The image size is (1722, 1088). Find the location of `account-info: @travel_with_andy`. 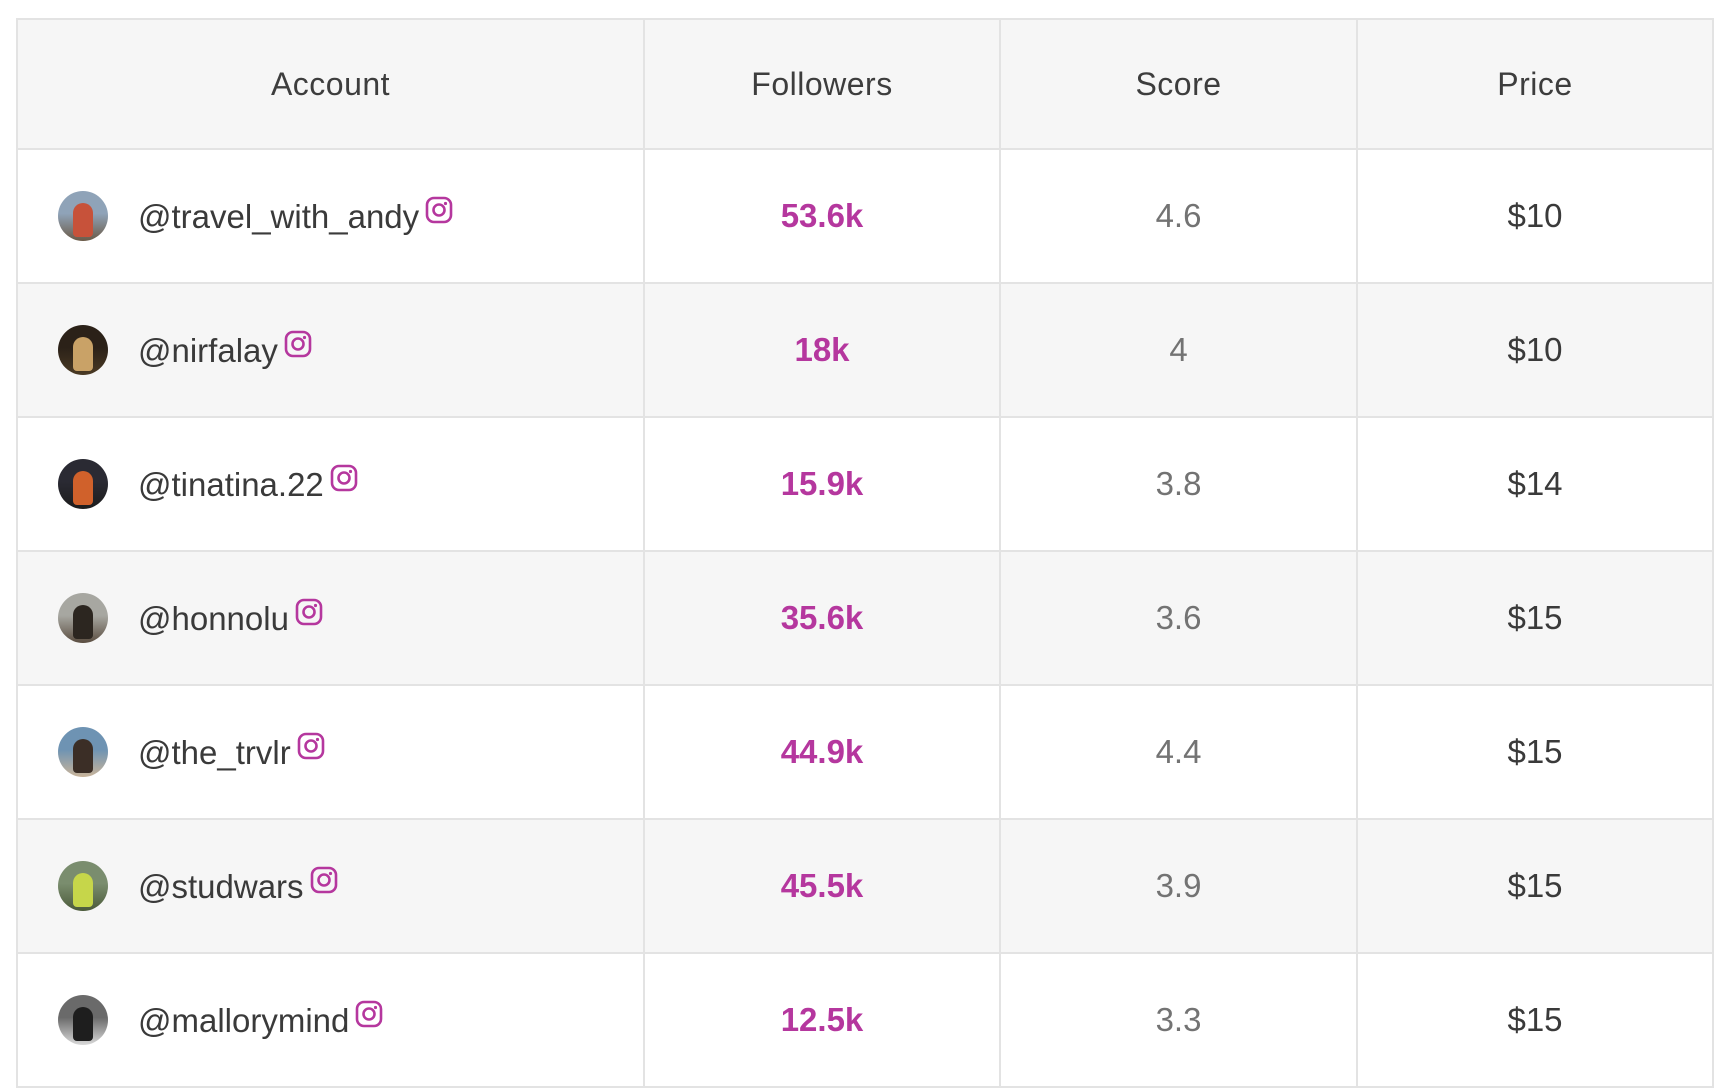

account-info: @travel_with_andy is located at coordinates (350, 216).